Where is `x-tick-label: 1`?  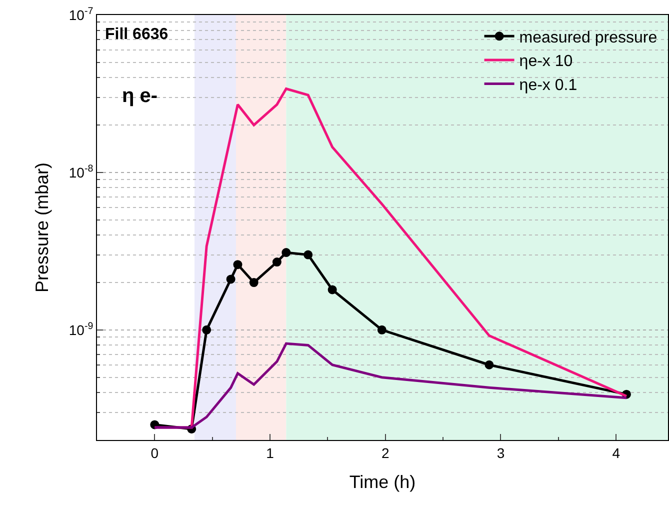
x-tick-label: 1 is located at coordinates (270, 452).